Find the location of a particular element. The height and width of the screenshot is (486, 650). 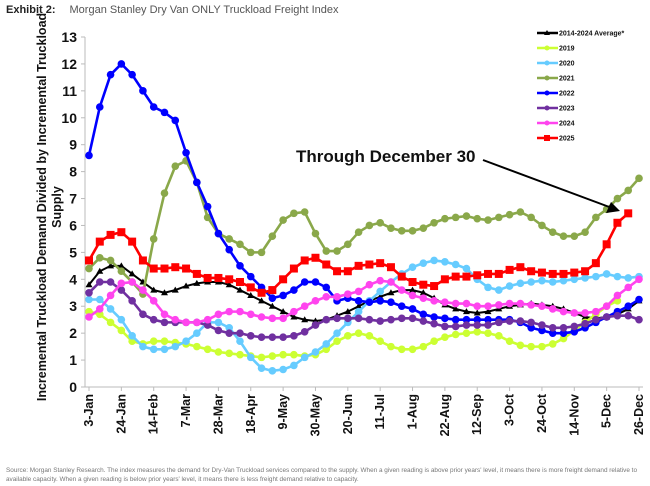

x-tick-label: 9-May is located at coordinates (283, 411).